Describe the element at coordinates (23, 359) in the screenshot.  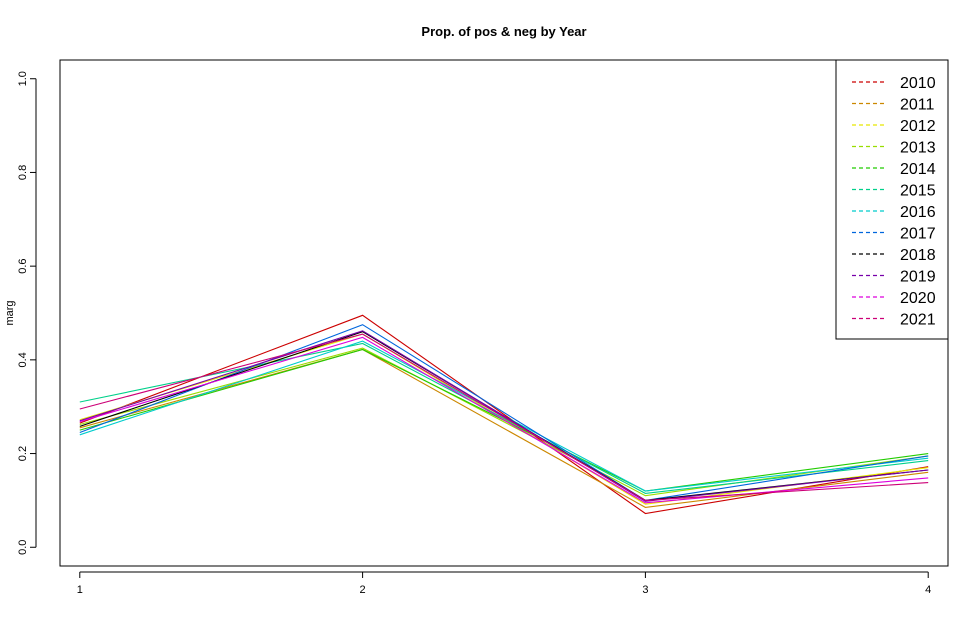
I see `y-tick-label: 0.4` at that location.